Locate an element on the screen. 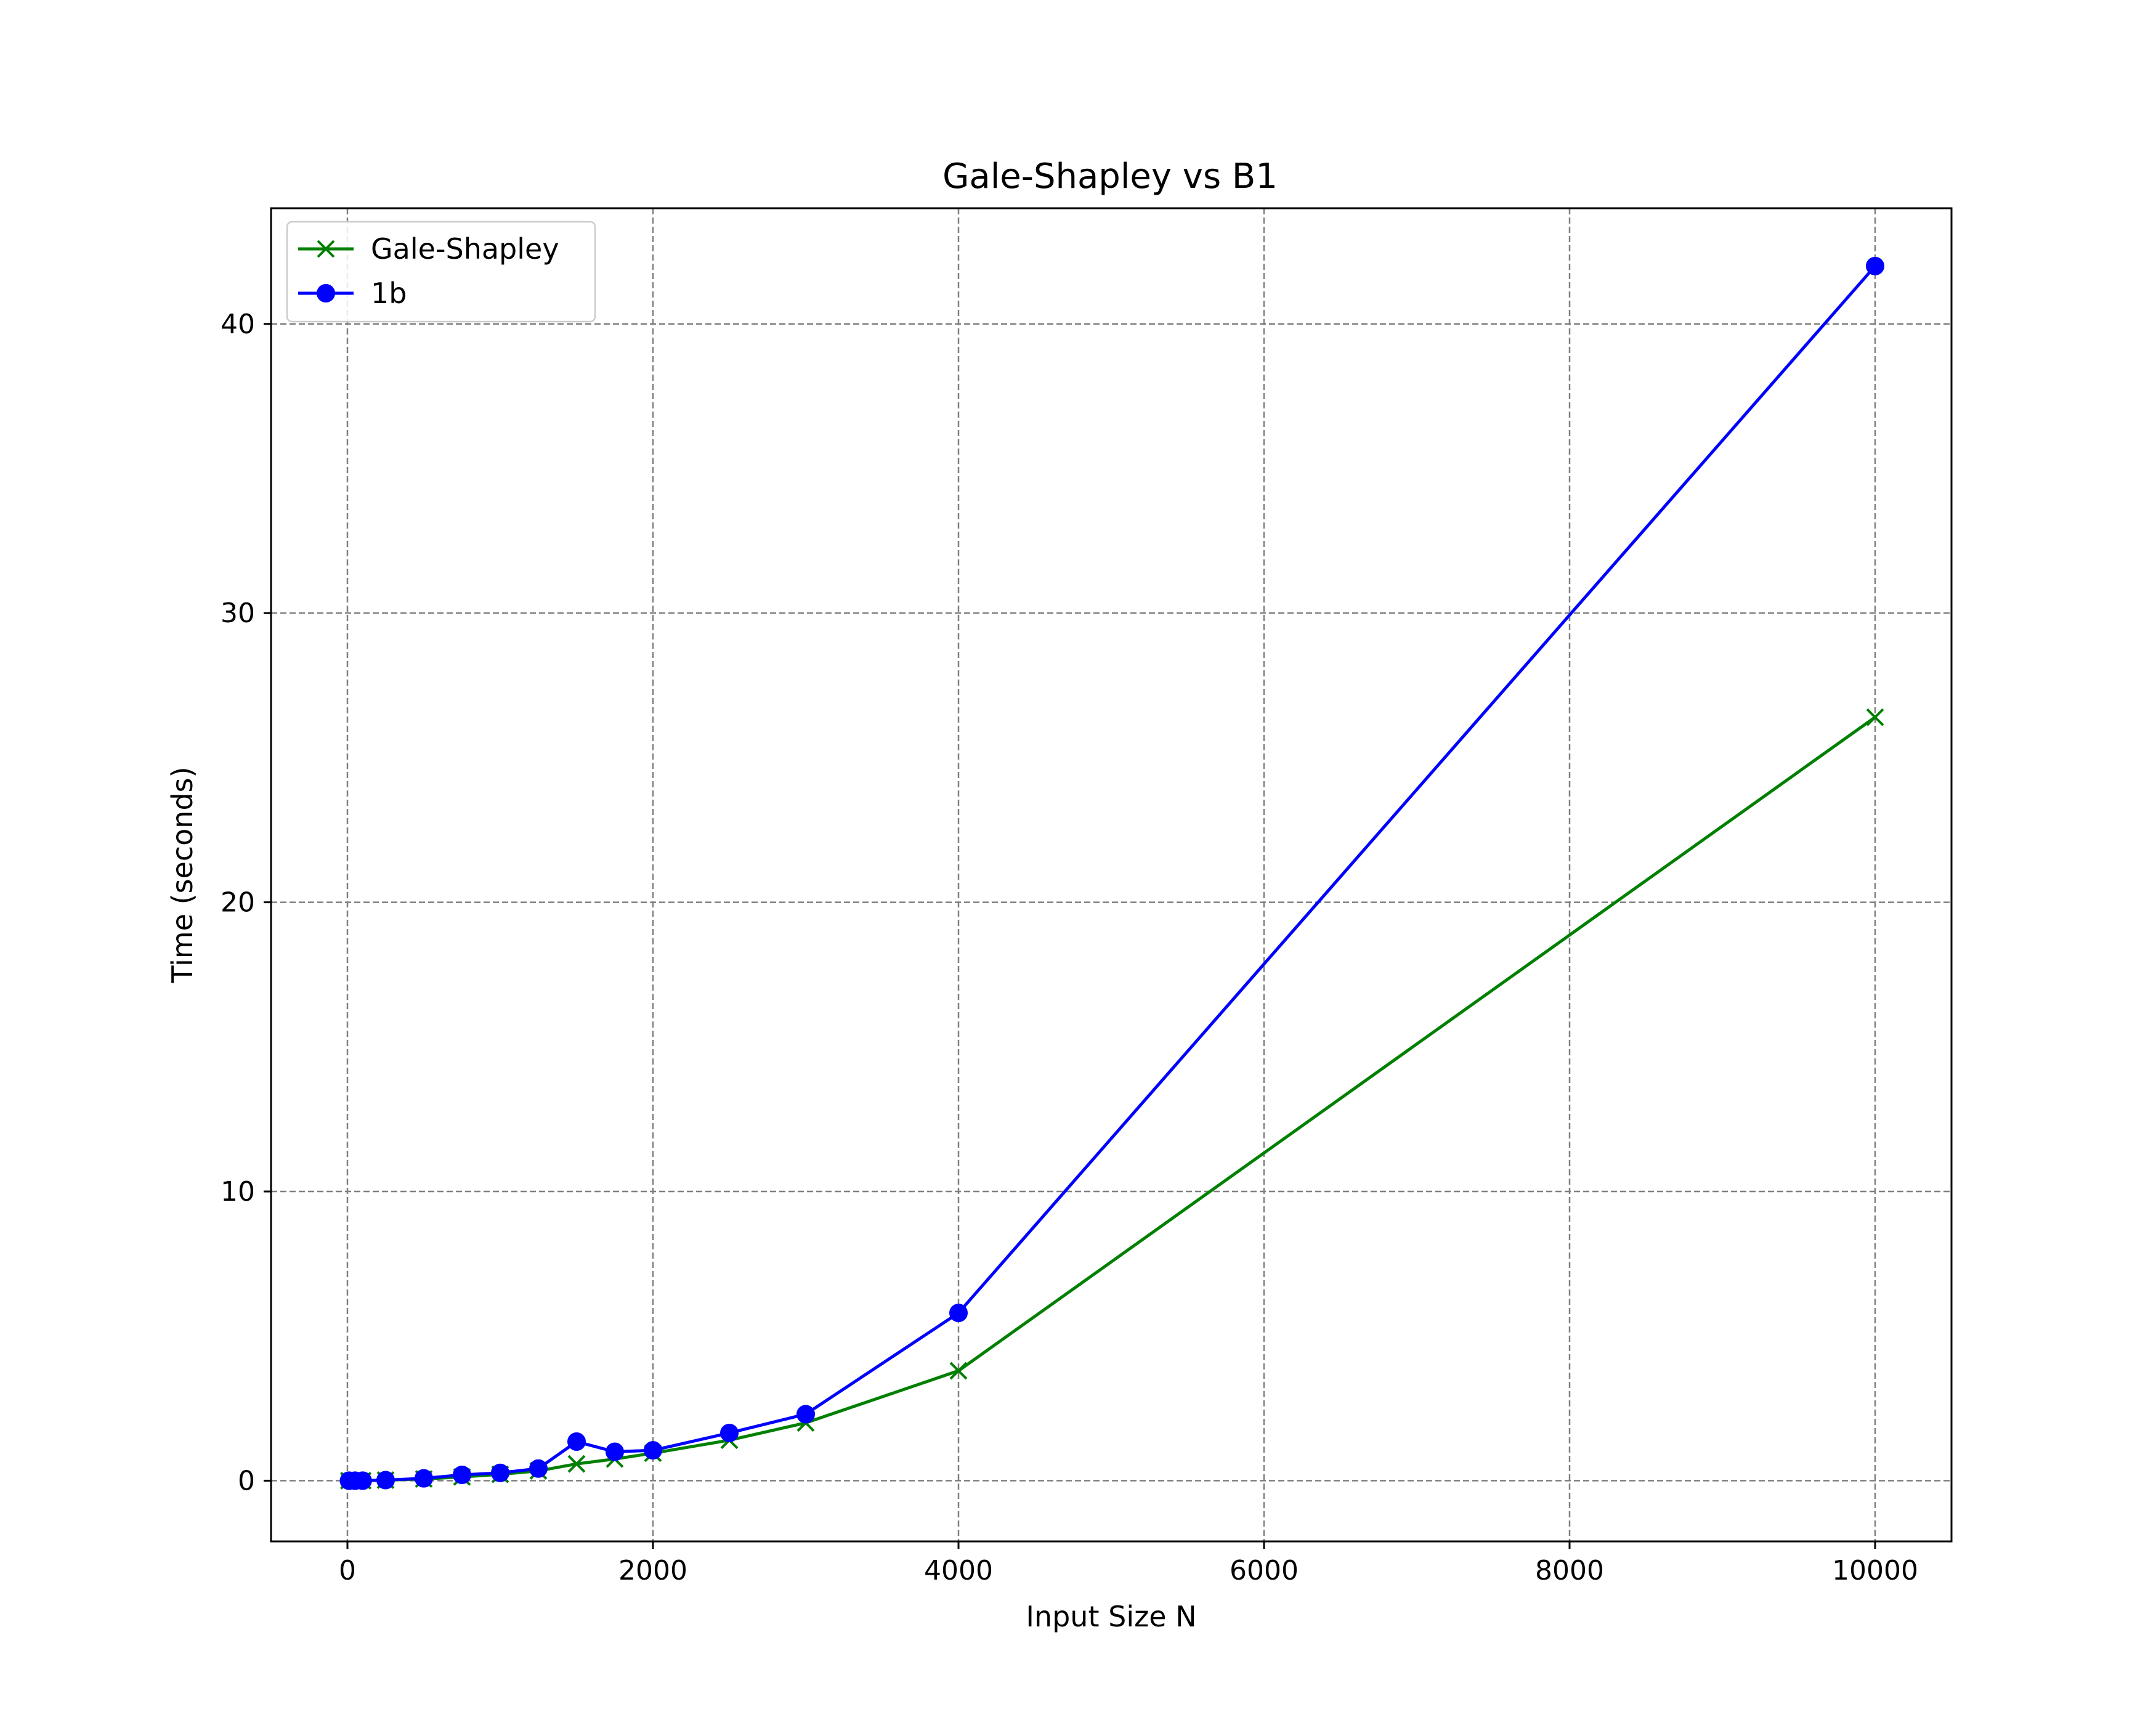 The height and width of the screenshot is (1725, 2156). x-tick-label: 0 is located at coordinates (347, 1571).